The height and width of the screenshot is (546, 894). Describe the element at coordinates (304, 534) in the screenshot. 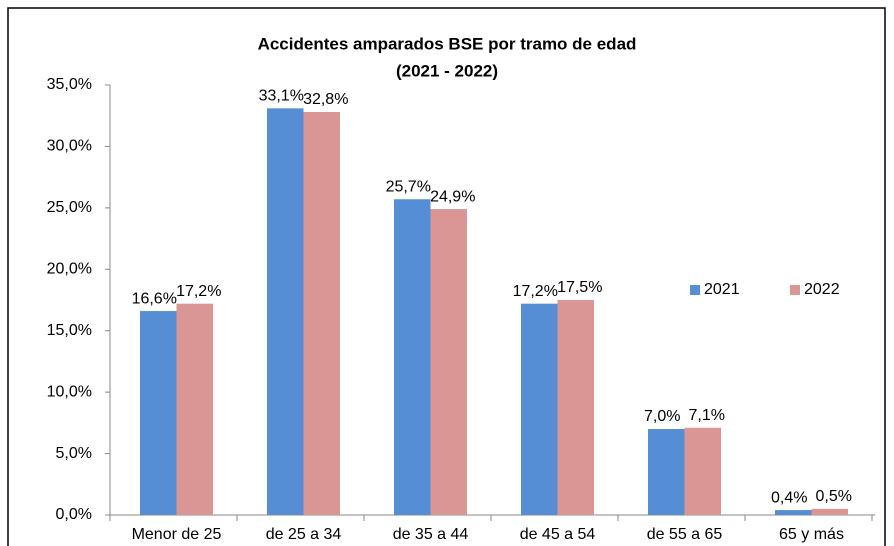

I see `x-tick-label: de 25 a 34` at that location.